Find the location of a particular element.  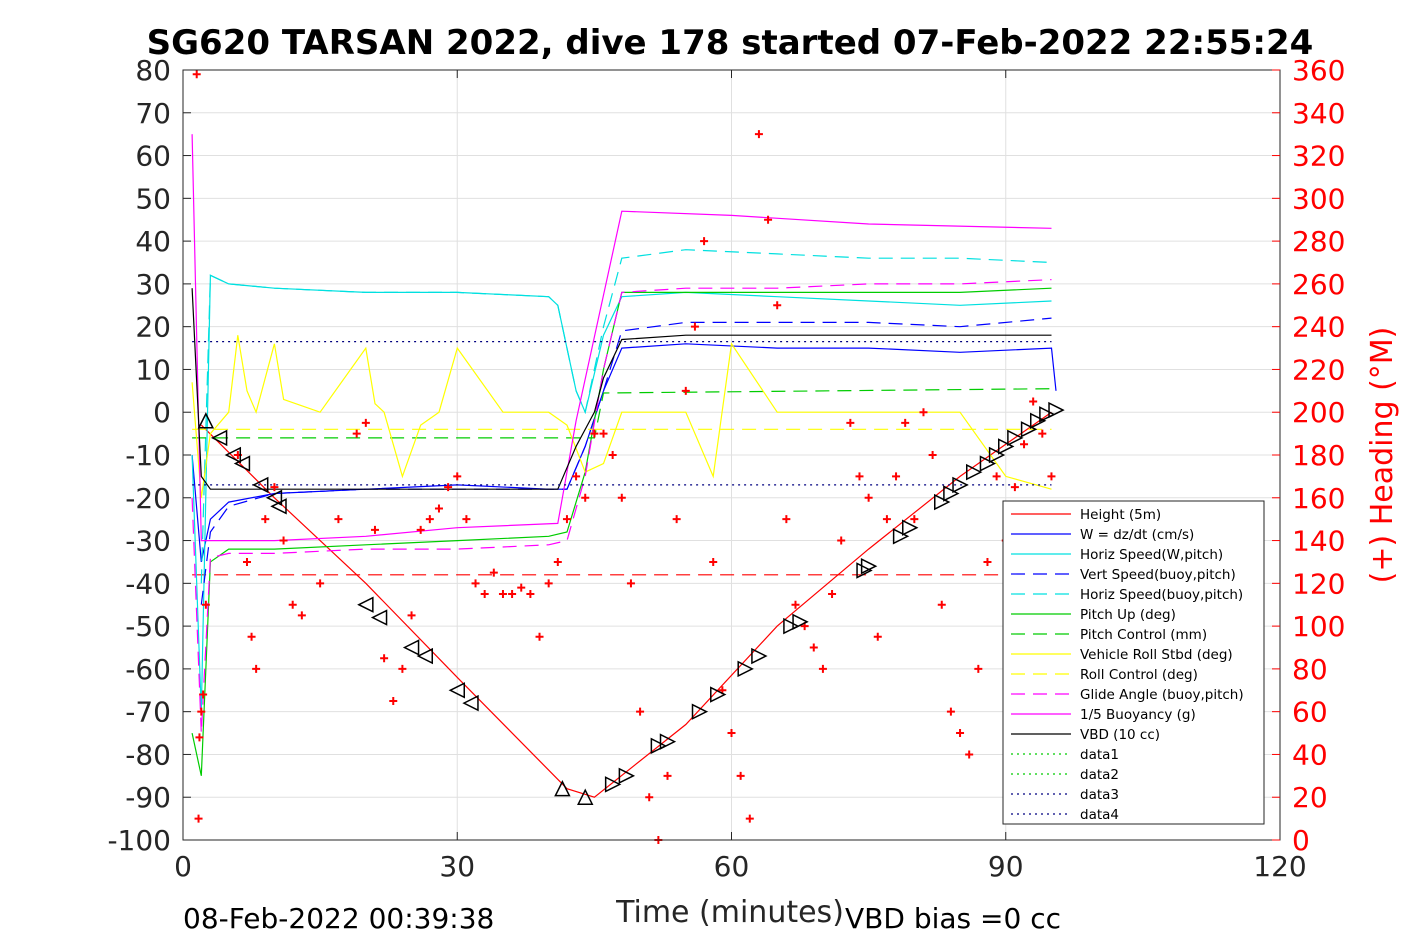

y-tick-label: 0 is located at coordinates (162, 412).